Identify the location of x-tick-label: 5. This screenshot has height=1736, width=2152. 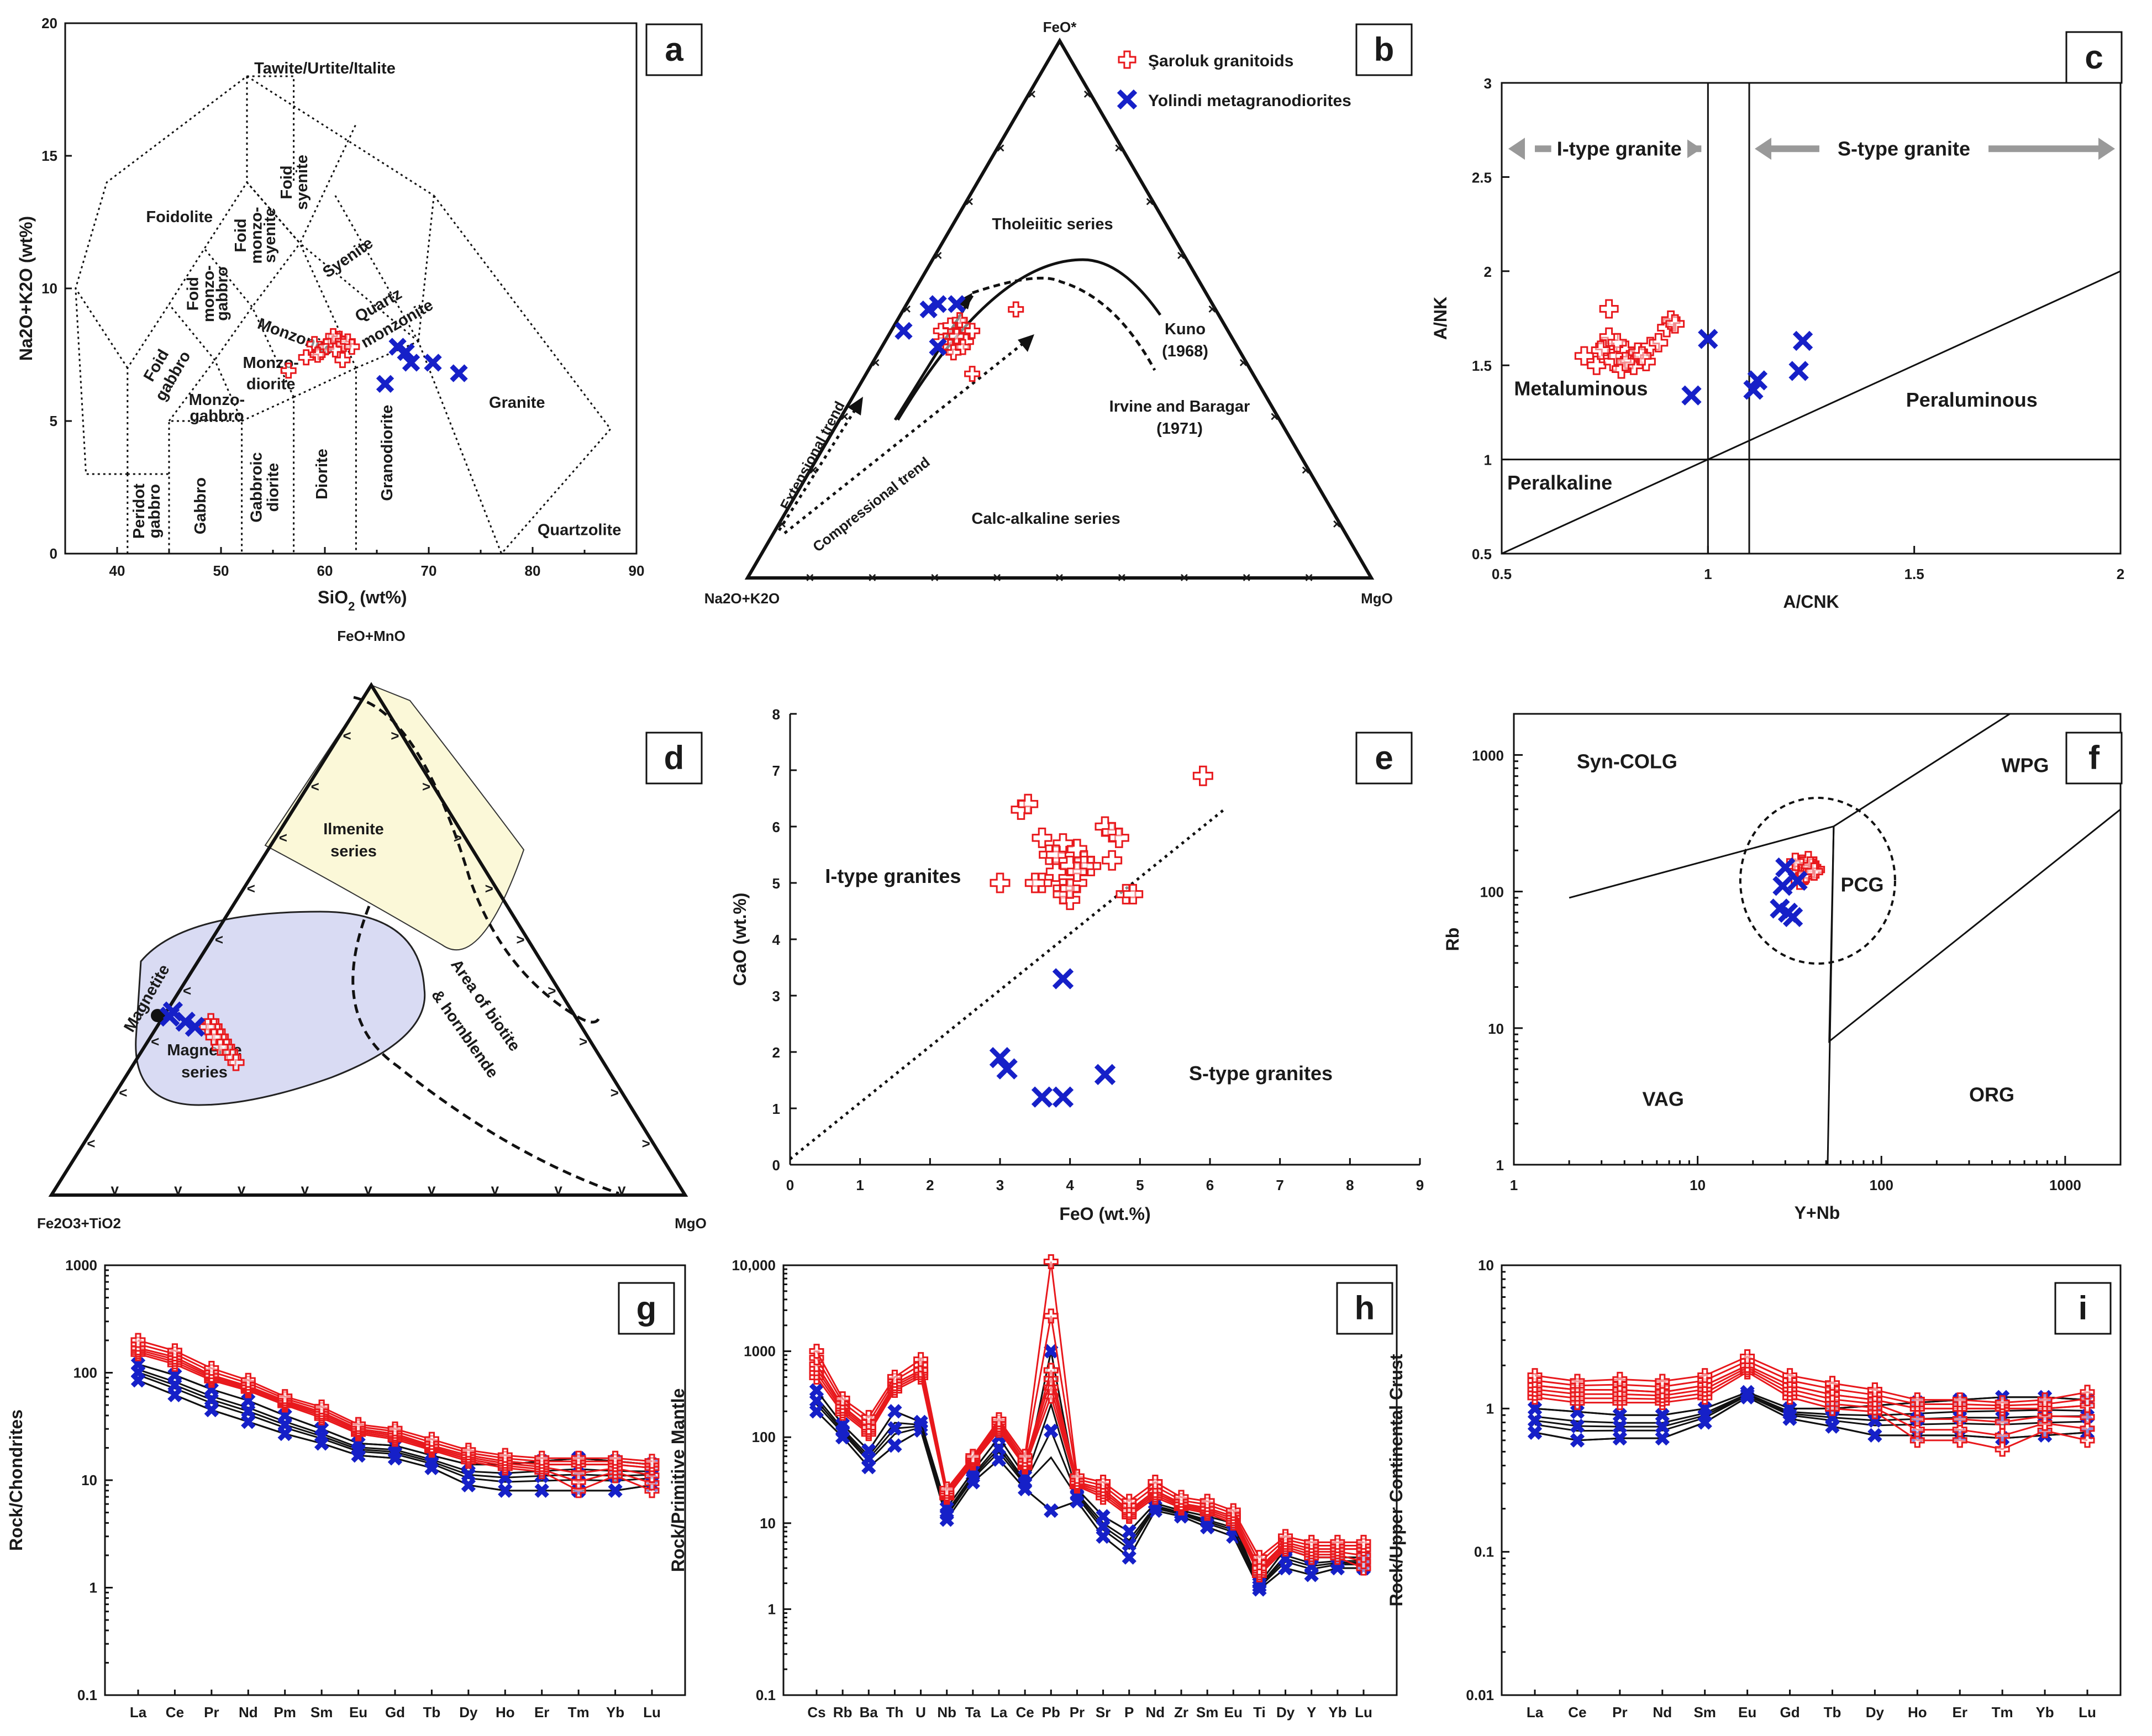
(1140, 1185).